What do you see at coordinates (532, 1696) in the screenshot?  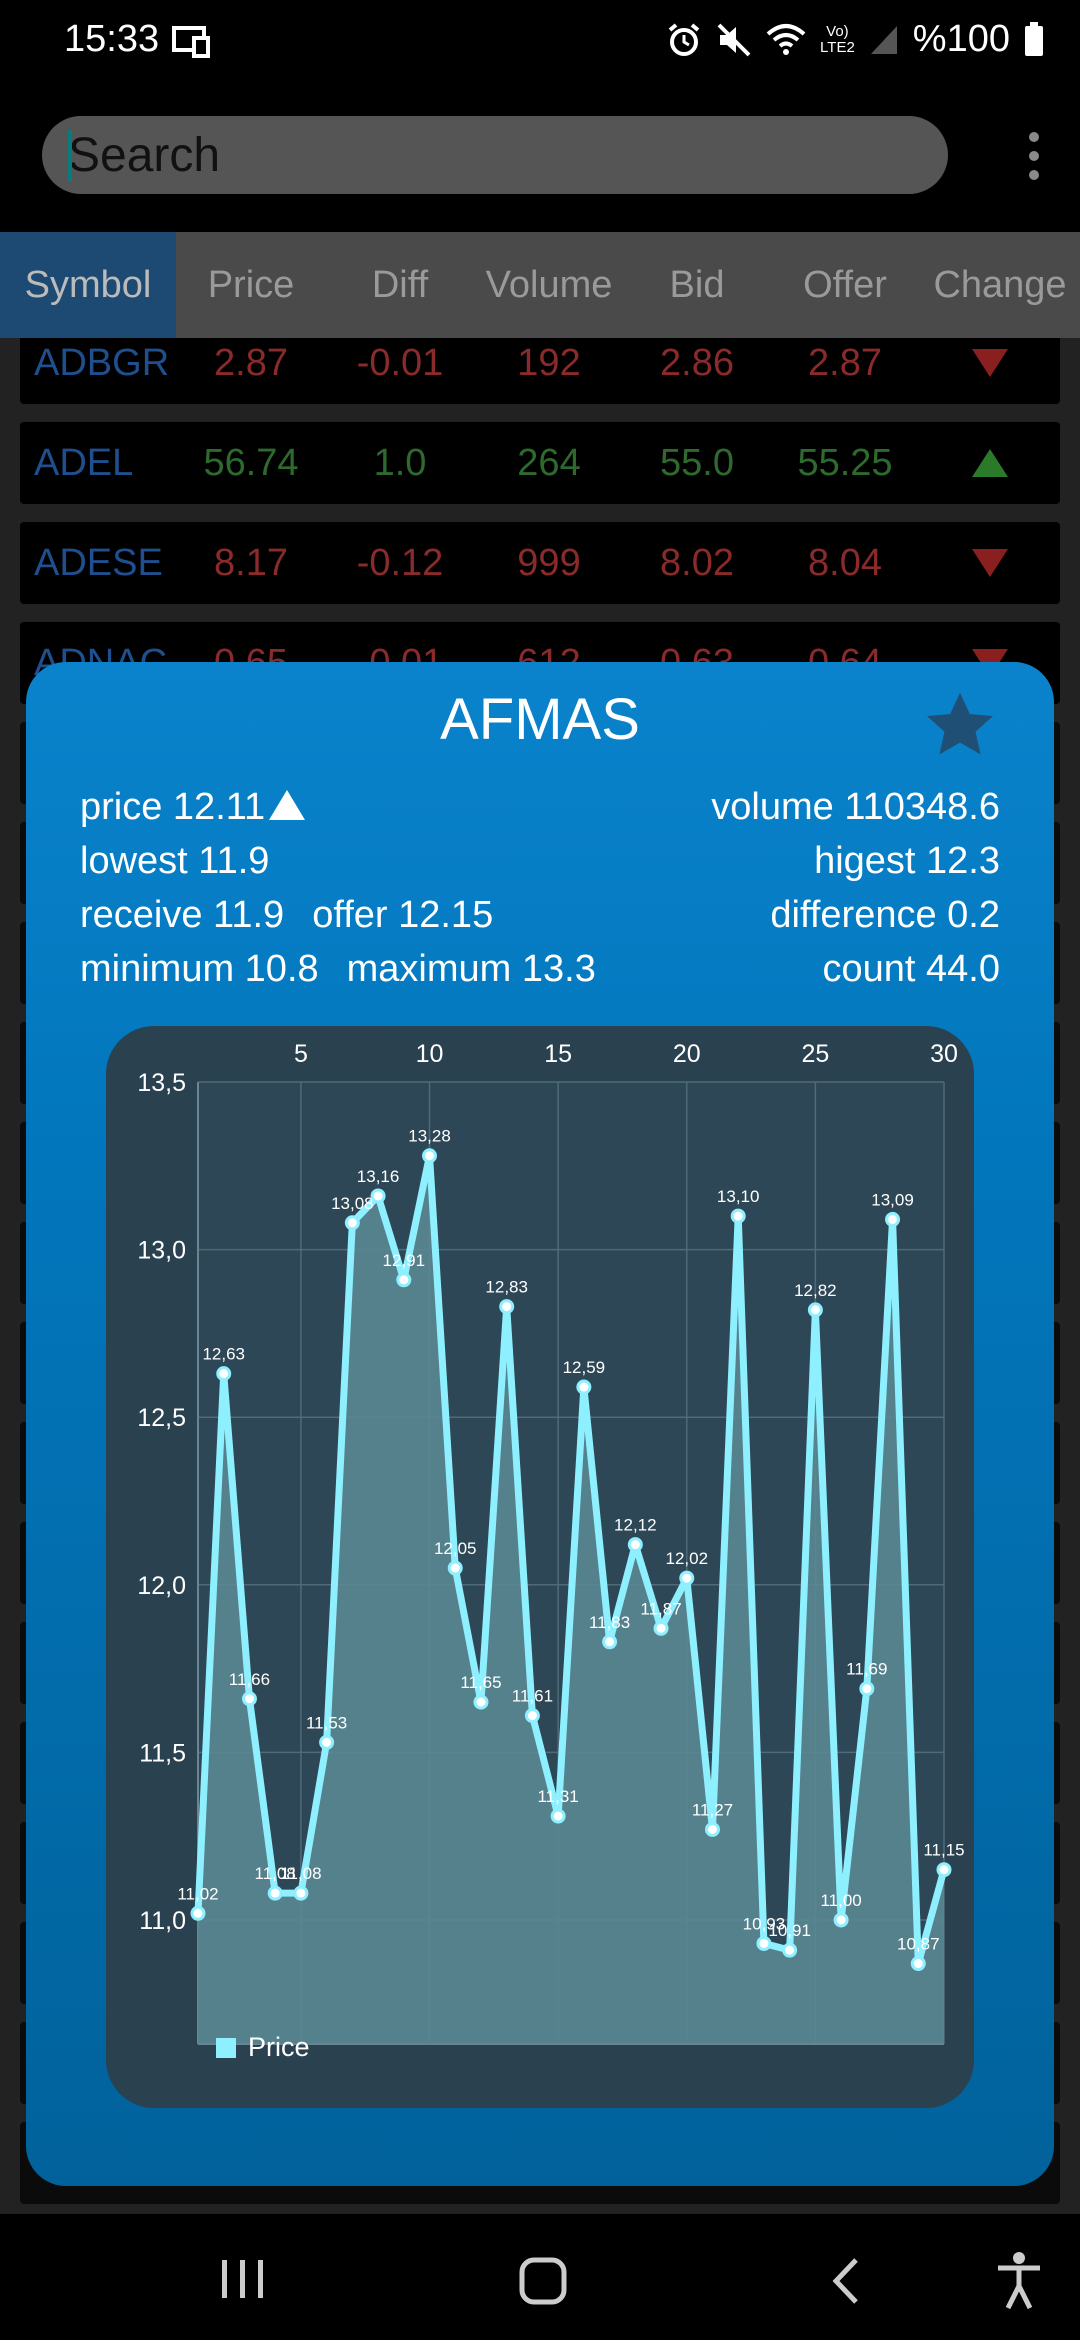 I see `data-label: 11,61` at bounding box center [532, 1696].